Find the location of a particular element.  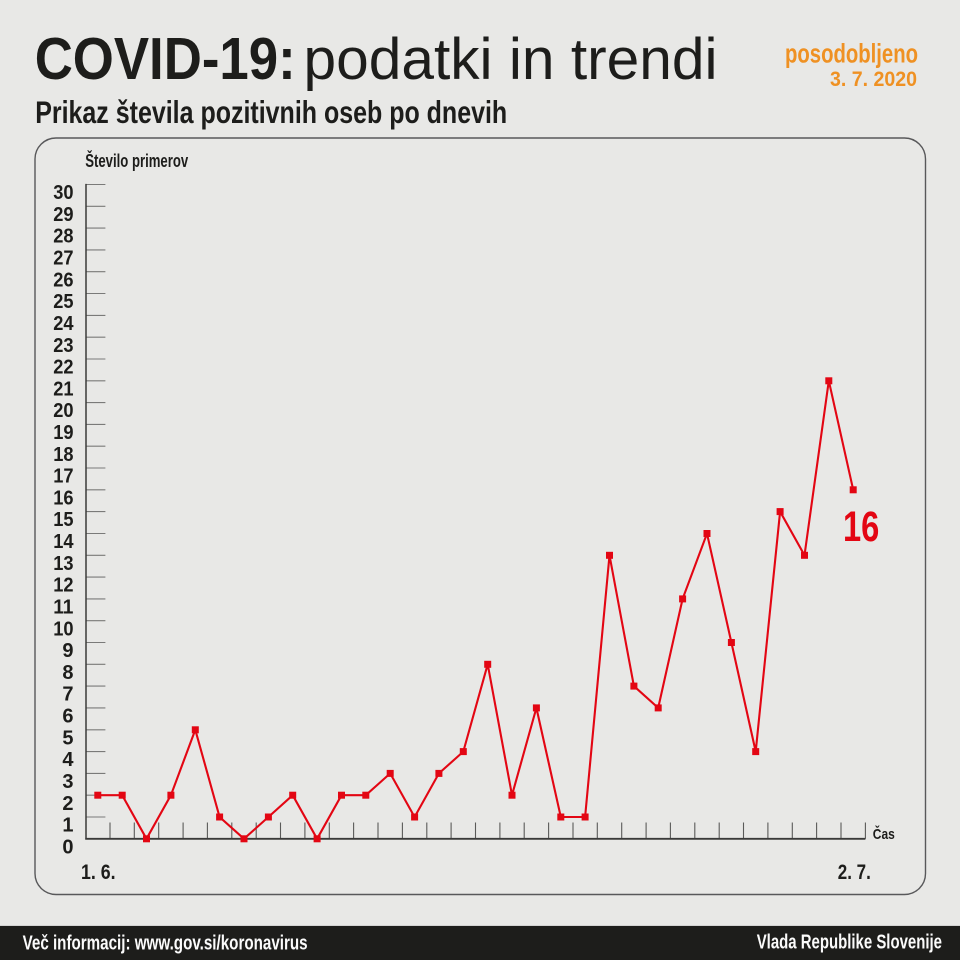

svg-text: 15 is located at coordinates (63, 520).